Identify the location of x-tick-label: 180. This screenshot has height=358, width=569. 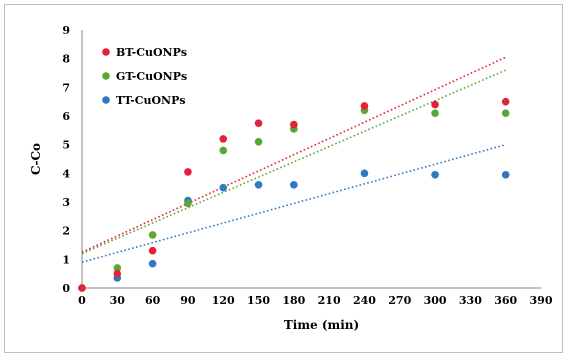
(293, 300).